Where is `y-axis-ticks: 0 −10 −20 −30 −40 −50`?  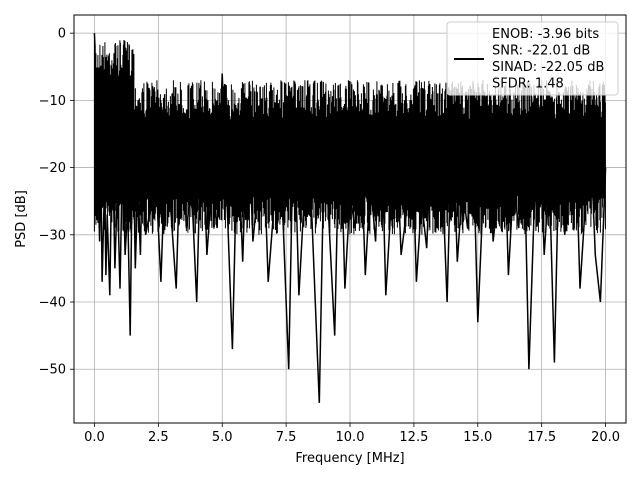 y-axis-ticks: 0 −10 −20 −30 −40 −50 is located at coordinates (56, 202).